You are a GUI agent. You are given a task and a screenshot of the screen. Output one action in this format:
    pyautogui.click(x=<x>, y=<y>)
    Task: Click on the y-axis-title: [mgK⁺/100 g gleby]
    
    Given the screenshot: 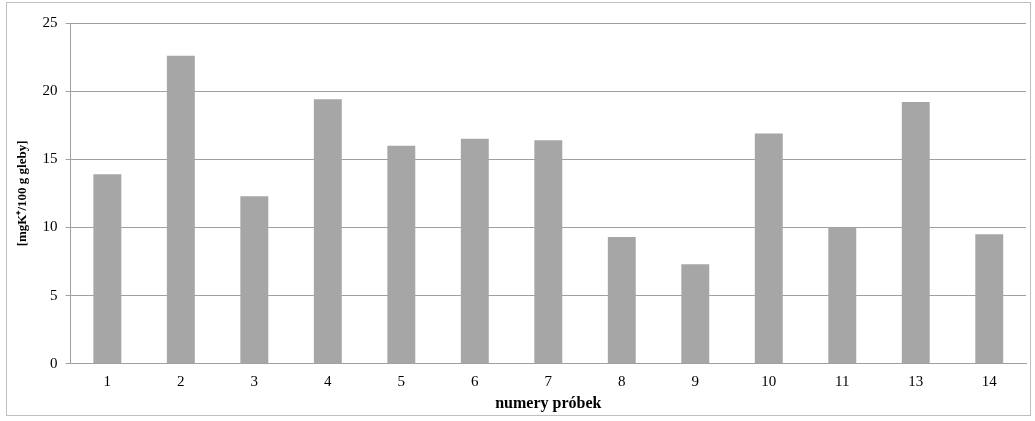 What is the action you would take?
    pyautogui.click(x=22, y=193)
    